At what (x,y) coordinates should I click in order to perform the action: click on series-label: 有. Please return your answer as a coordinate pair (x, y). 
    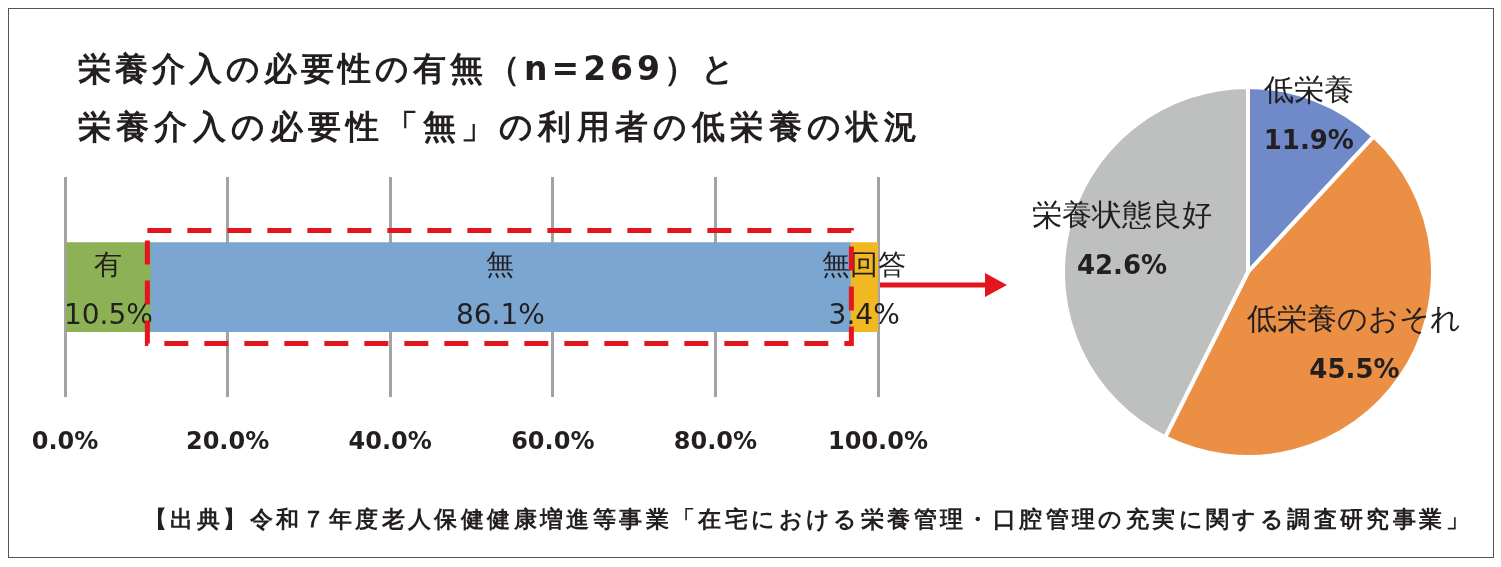
    Looking at the image, I should click on (108, 265).